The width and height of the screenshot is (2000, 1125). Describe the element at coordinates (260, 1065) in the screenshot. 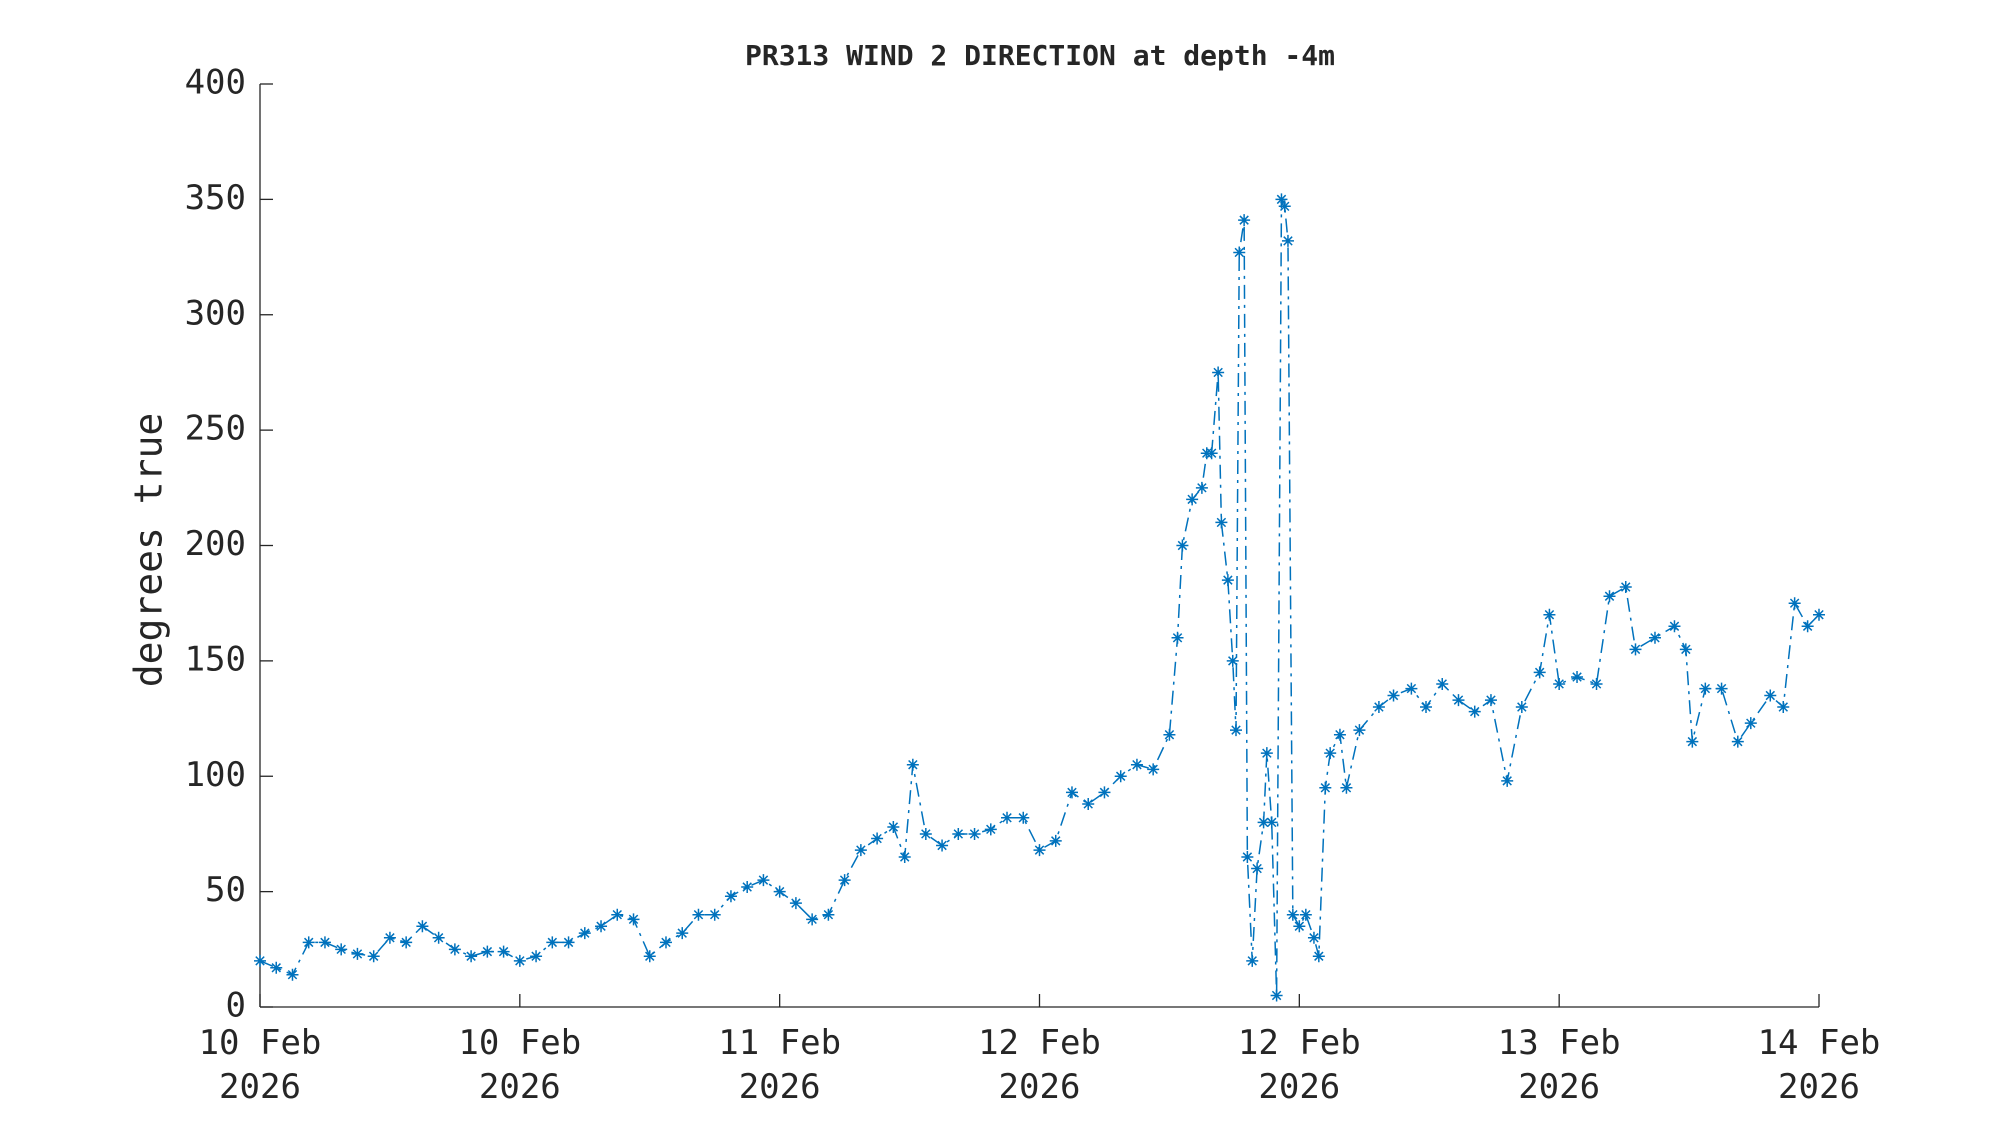

I see `x-tick-label: 10 Feb 2026` at that location.